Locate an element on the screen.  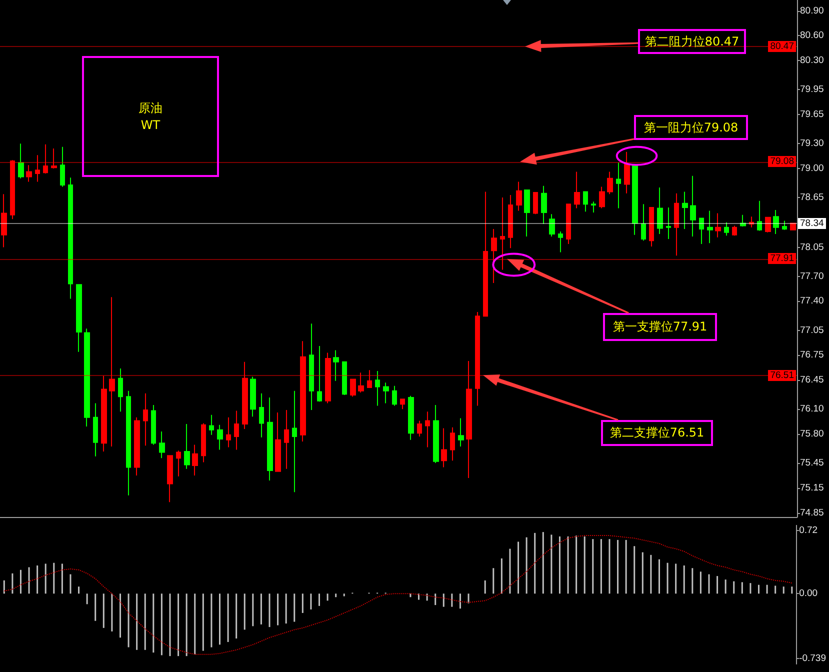
y-tick-label: -0.739 is located at coordinates (812, 658).